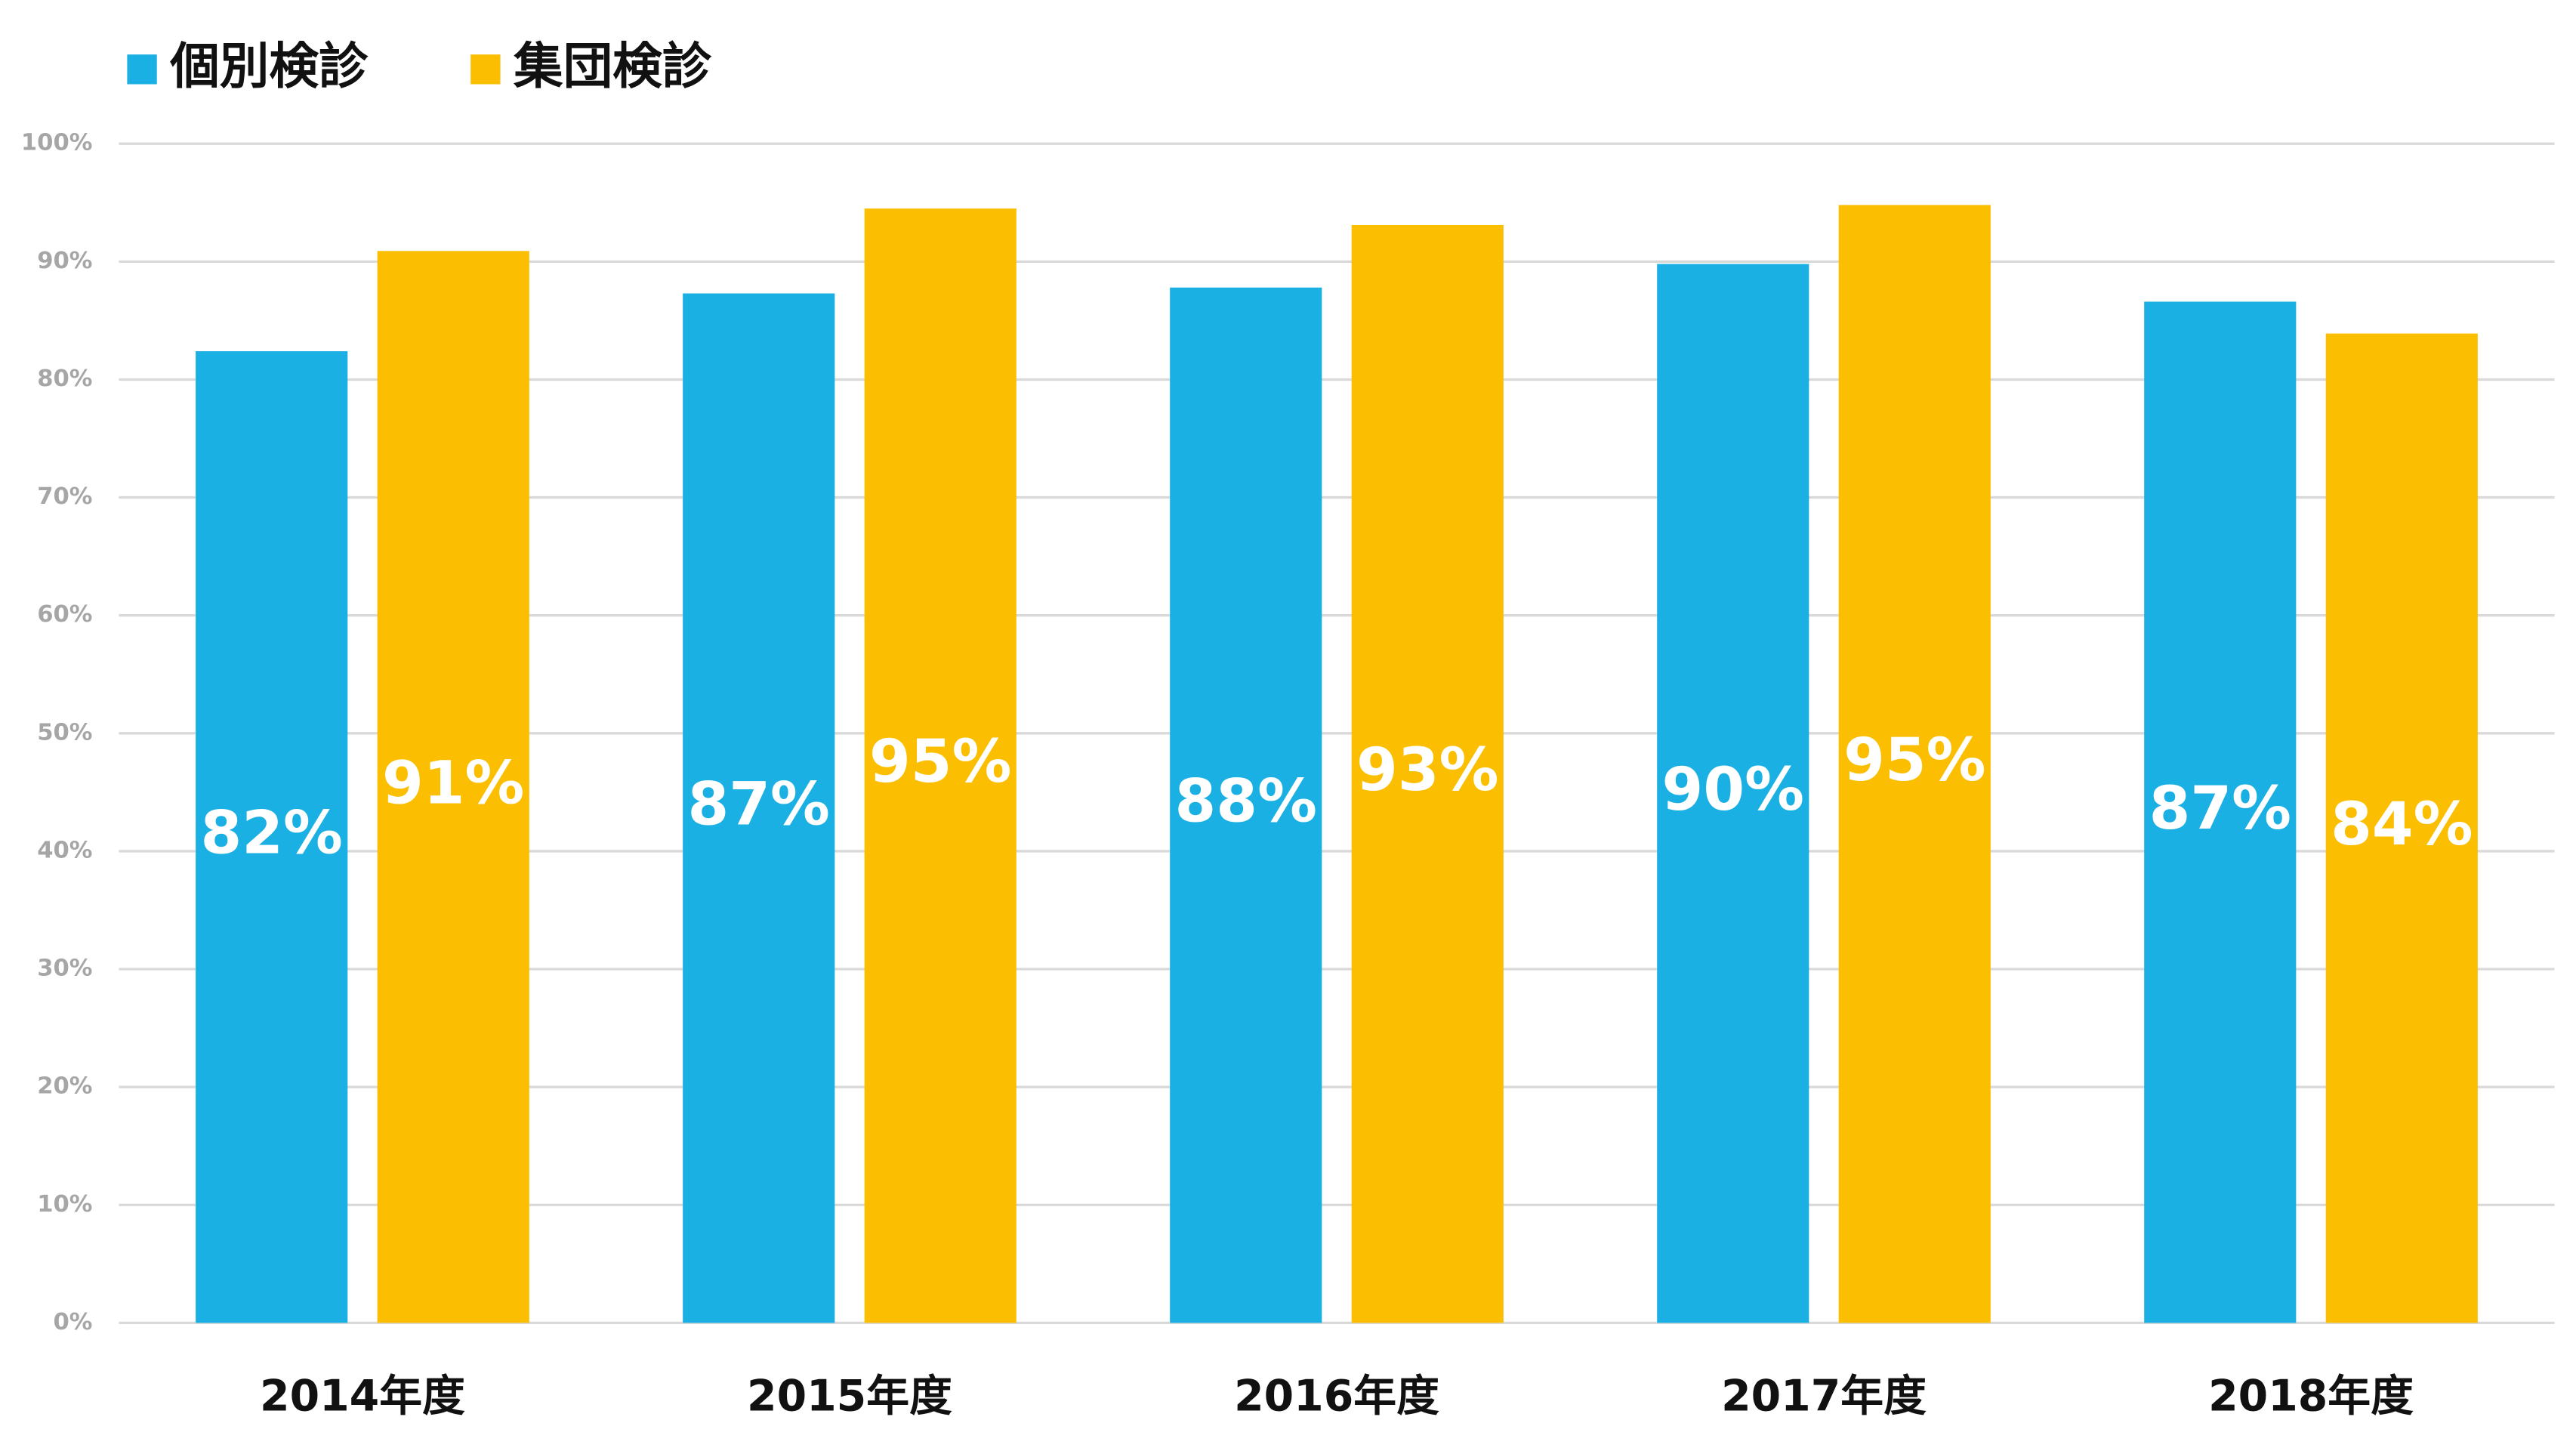 This screenshot has height=1454, width=2576. Describe the element at coordinates (849, 1397) in the screenshot. I see `x-tick-label: 2015年度` at that location.